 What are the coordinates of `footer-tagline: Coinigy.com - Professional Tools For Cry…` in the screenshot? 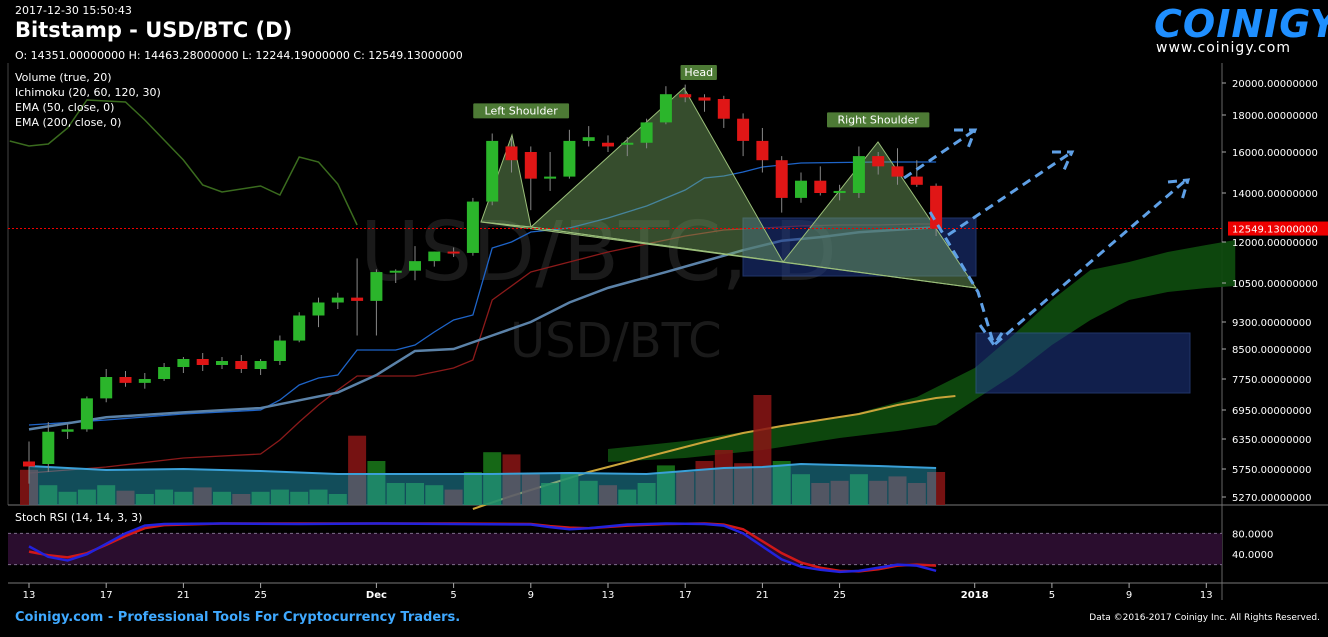 It's located at (238, 617).